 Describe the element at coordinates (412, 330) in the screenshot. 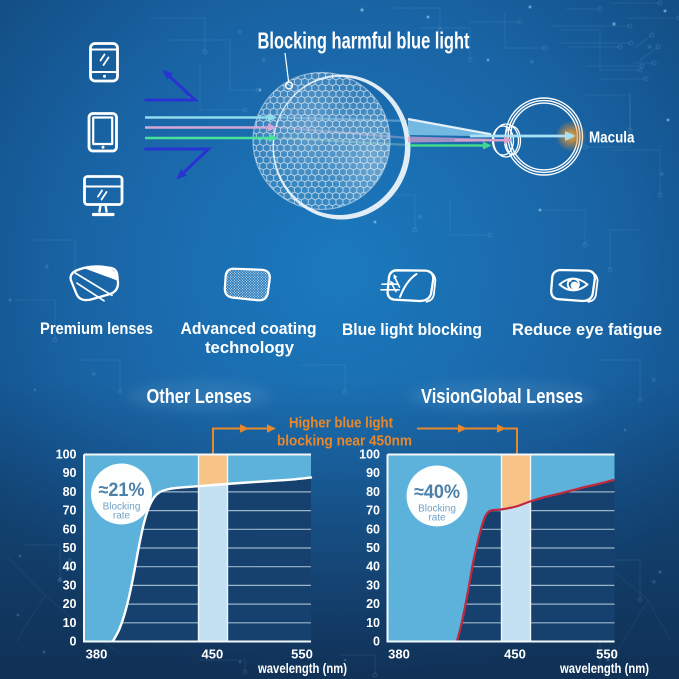

I see `svg-text: Blue light blocking` at that location.